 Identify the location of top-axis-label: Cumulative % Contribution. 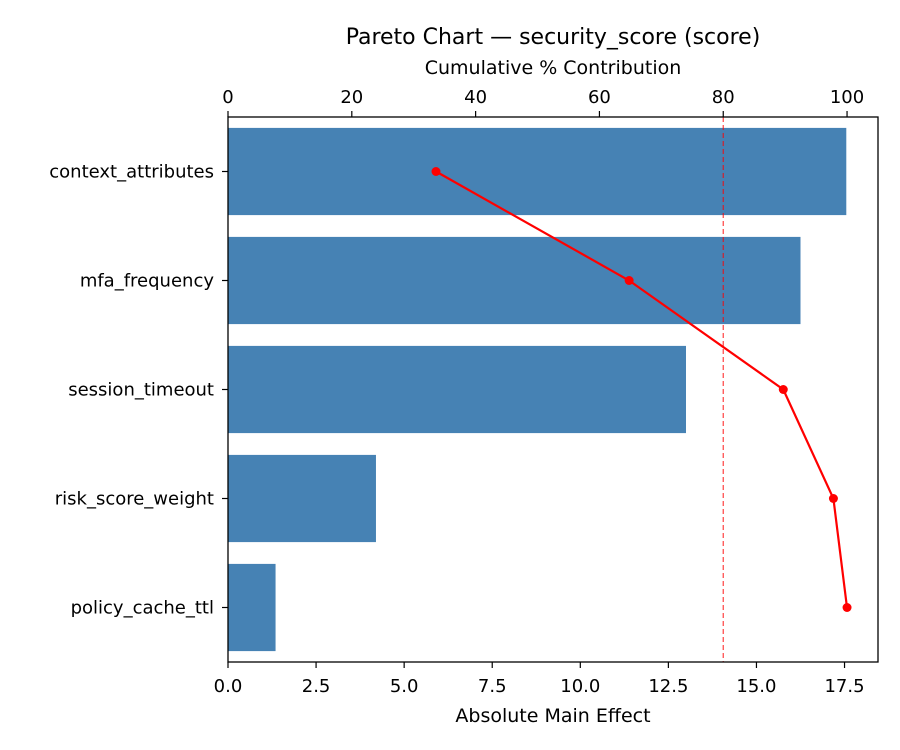
(553, 68).